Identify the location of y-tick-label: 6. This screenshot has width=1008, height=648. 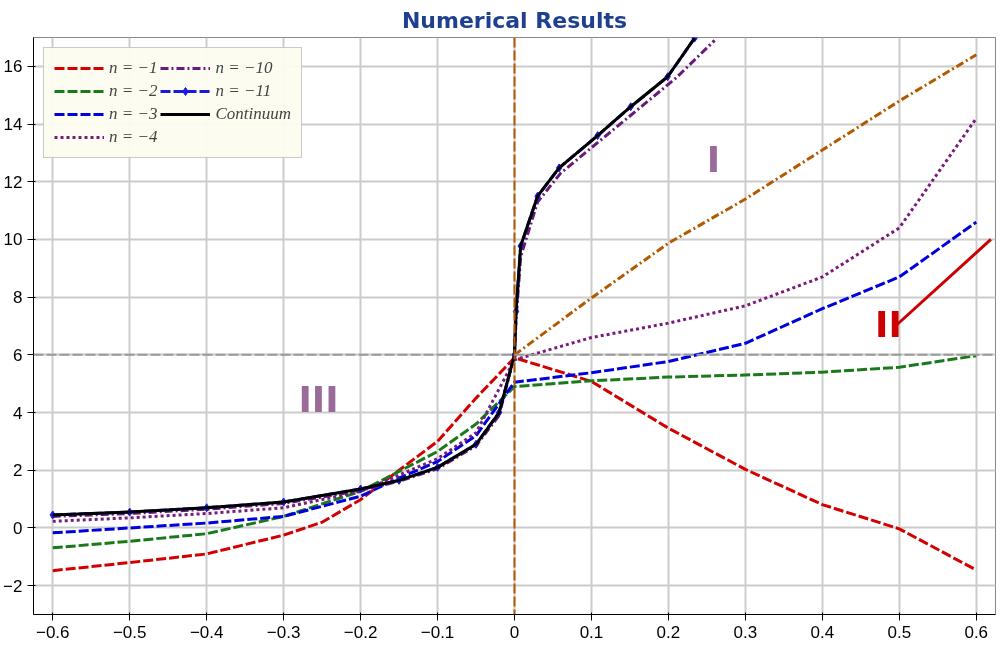
(18, 355).